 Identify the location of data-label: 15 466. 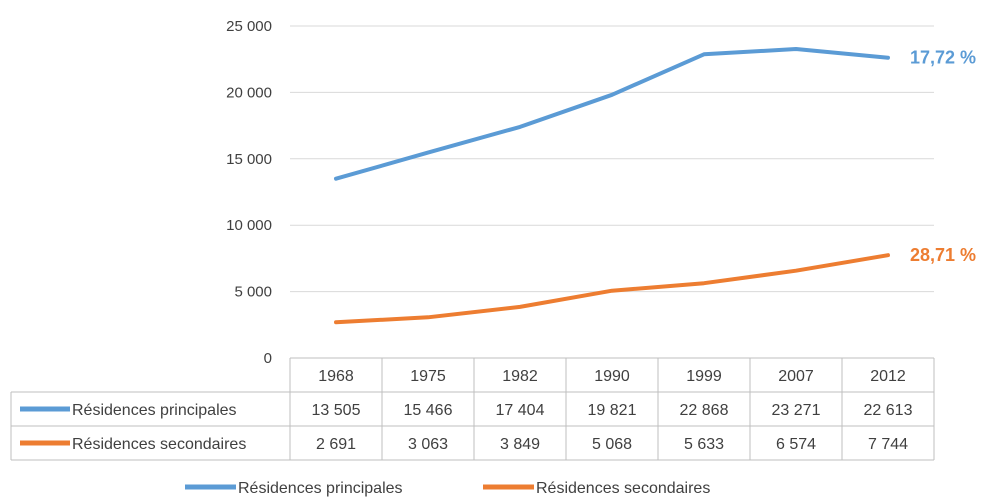
(428, 410).